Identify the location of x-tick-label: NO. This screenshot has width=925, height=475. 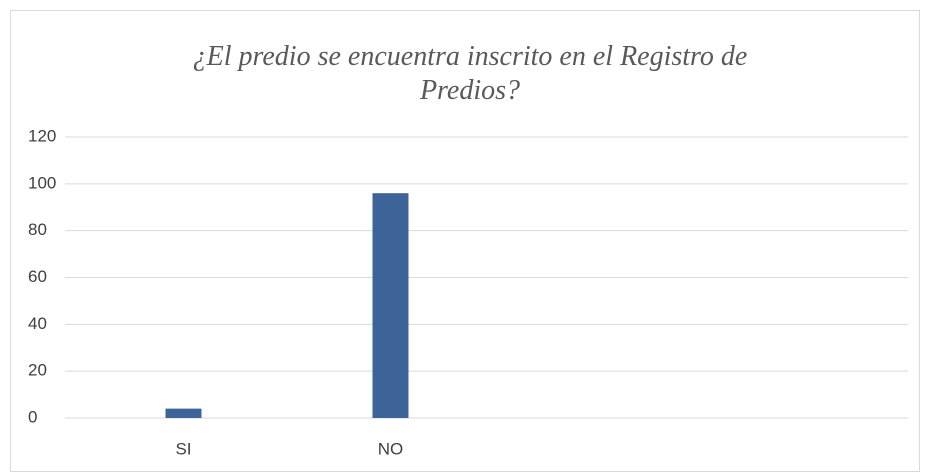
(391, 448).